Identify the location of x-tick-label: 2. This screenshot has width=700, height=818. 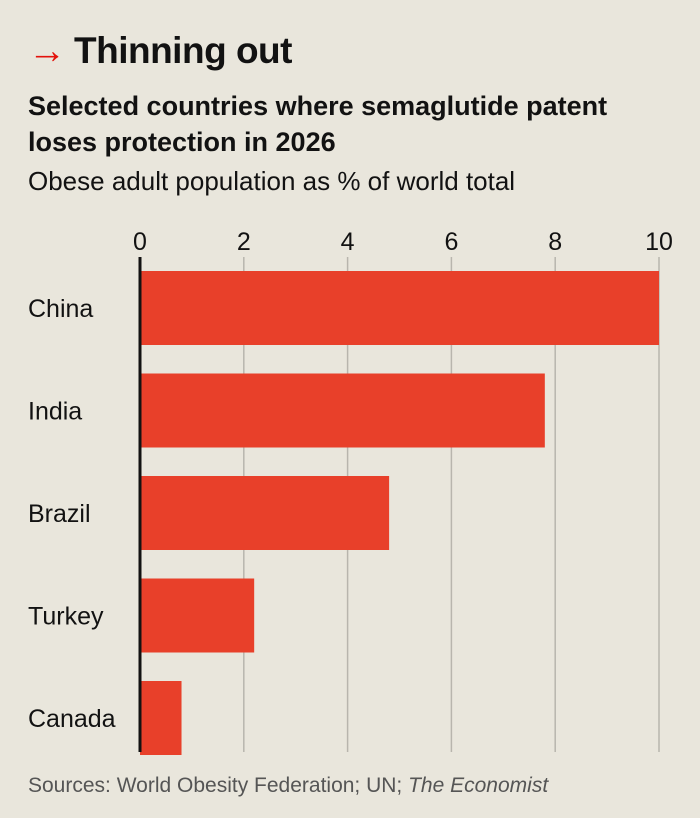
(244, 242).